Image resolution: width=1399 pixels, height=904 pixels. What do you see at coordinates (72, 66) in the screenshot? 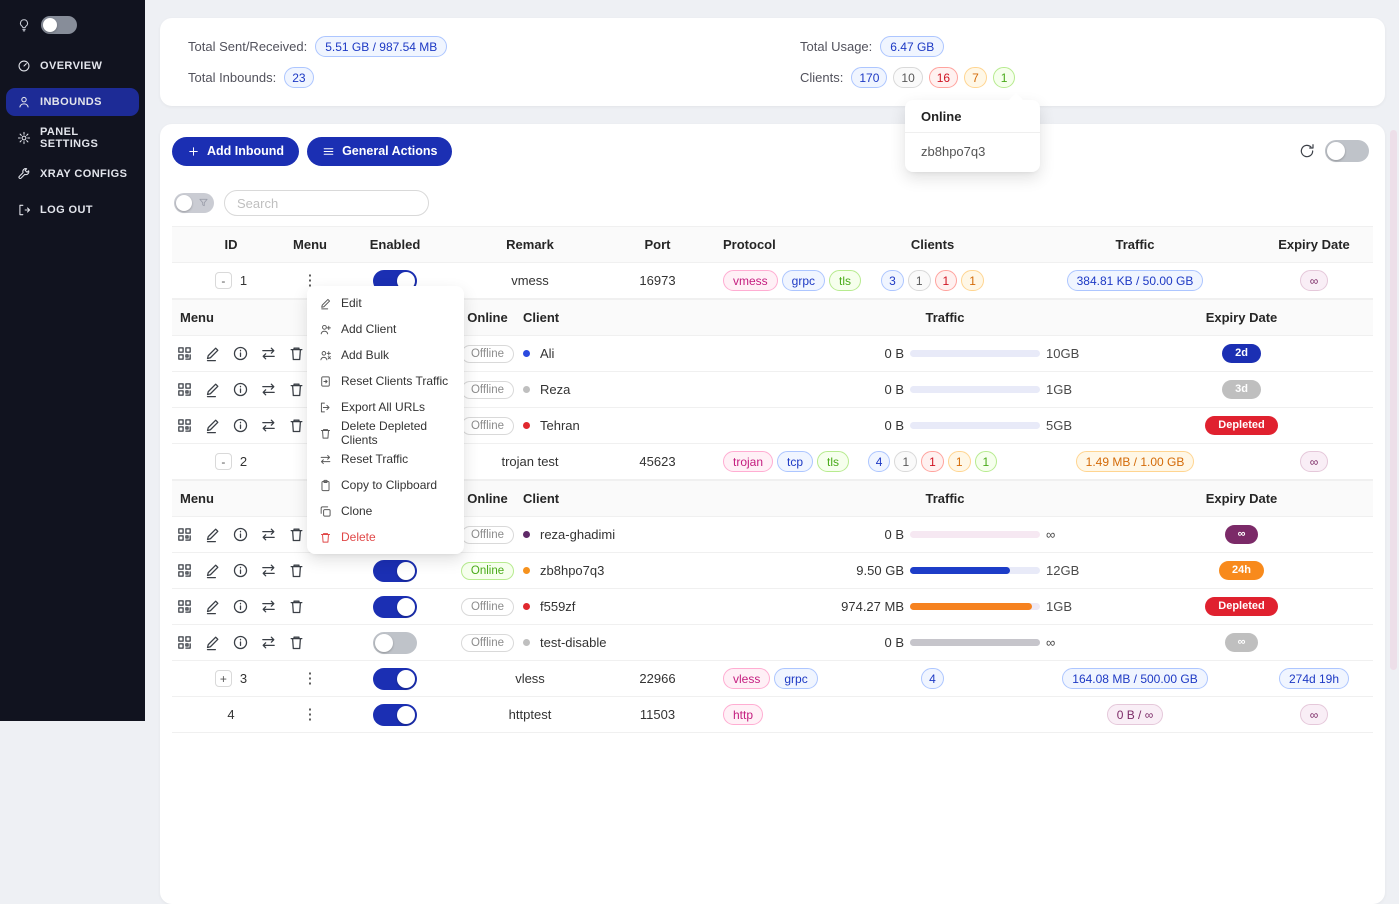
I see `sidebar-item-overview: OVERVIEW` at bounding box center [72, 66].